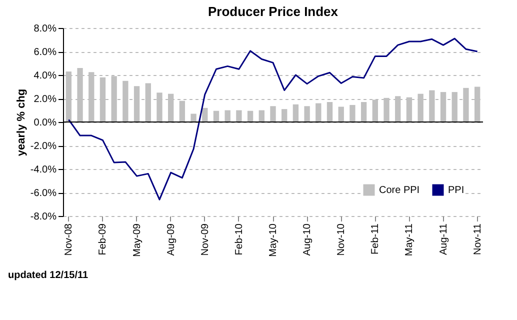 Image resolution: width=517 pixels, height=320 pixels. I want to click on x-tick-label: Aug-10, so click(308, 239).